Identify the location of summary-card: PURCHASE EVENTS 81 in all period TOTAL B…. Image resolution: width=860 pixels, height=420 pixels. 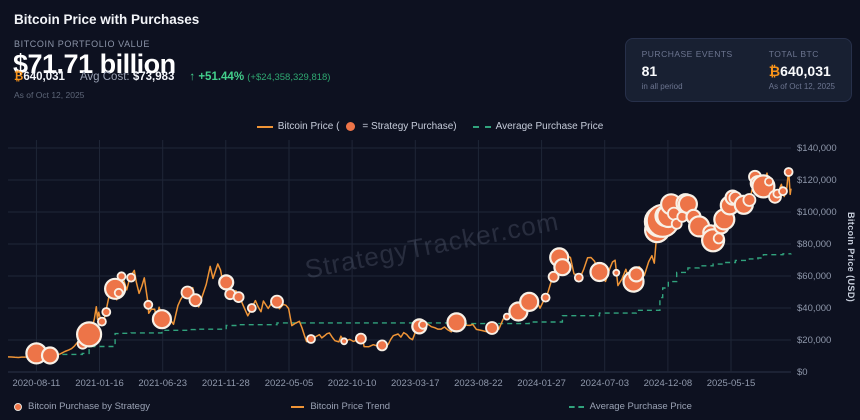
(738, 70).